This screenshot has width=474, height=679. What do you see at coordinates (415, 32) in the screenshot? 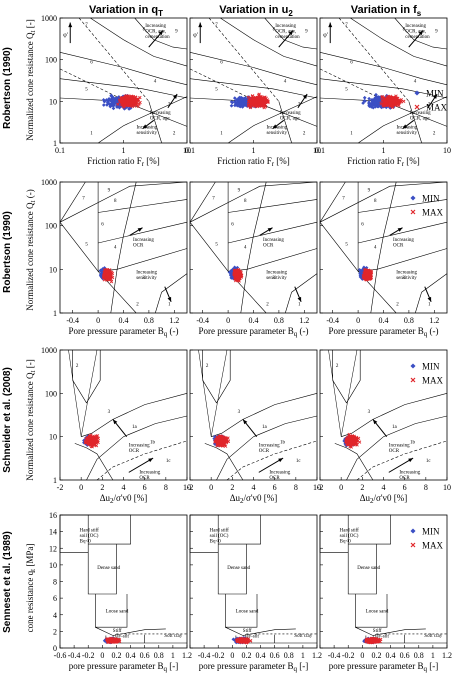
I see `annotation-line: OCR, age,` at bounding box center [415, 32].